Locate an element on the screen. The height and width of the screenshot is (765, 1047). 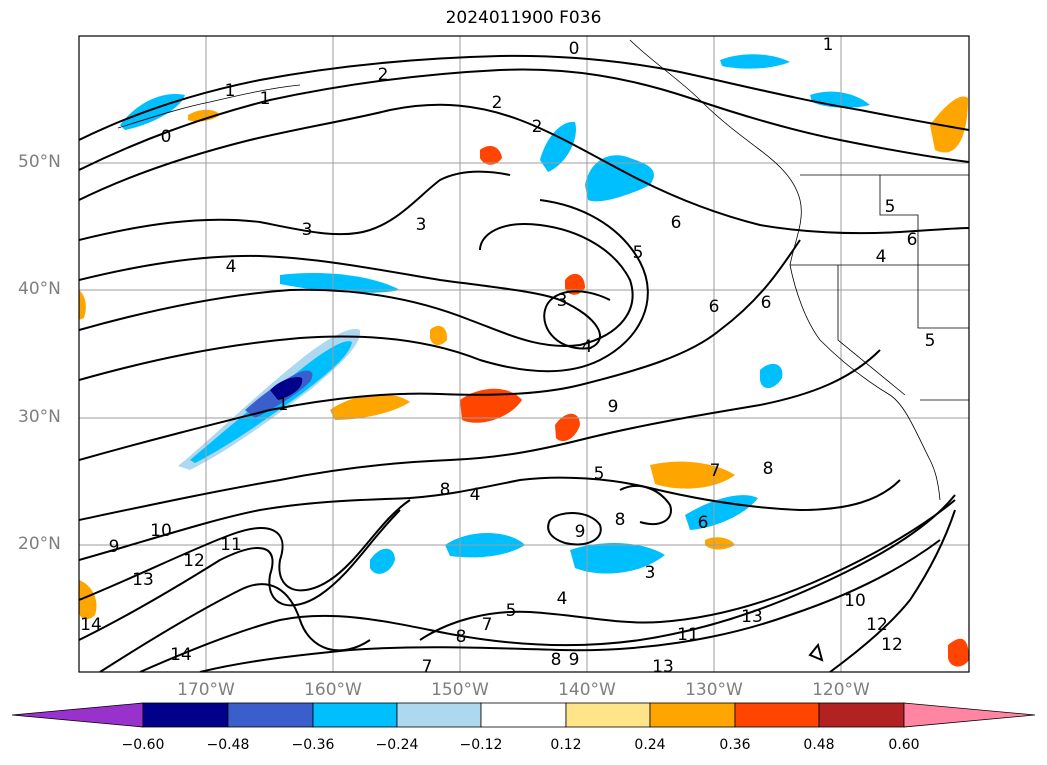
colorbar-tick-label: 0.24 is located at coordinates (650, 745).